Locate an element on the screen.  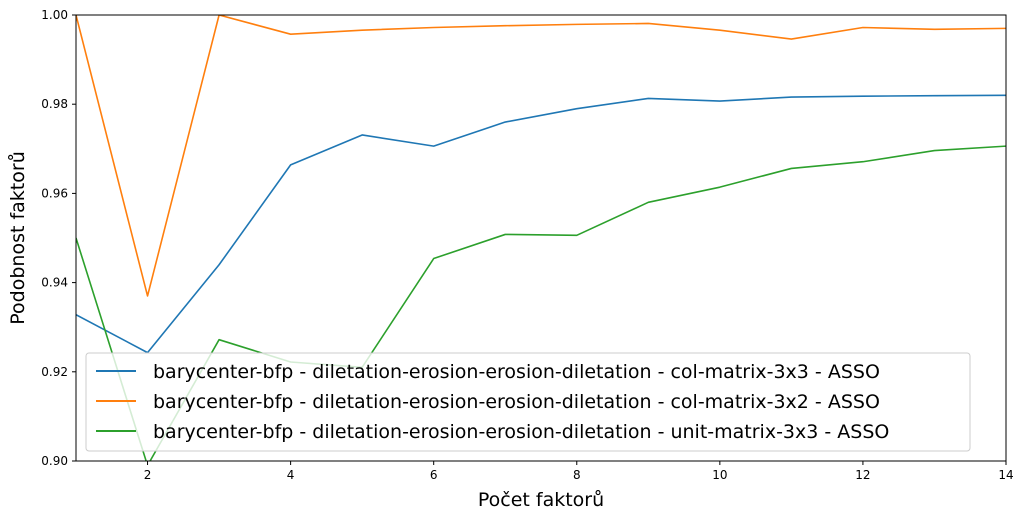
y-axis: 0.90 0.92 0.94 0.96 0.98 1.00 is located at coordinates (58, 238).